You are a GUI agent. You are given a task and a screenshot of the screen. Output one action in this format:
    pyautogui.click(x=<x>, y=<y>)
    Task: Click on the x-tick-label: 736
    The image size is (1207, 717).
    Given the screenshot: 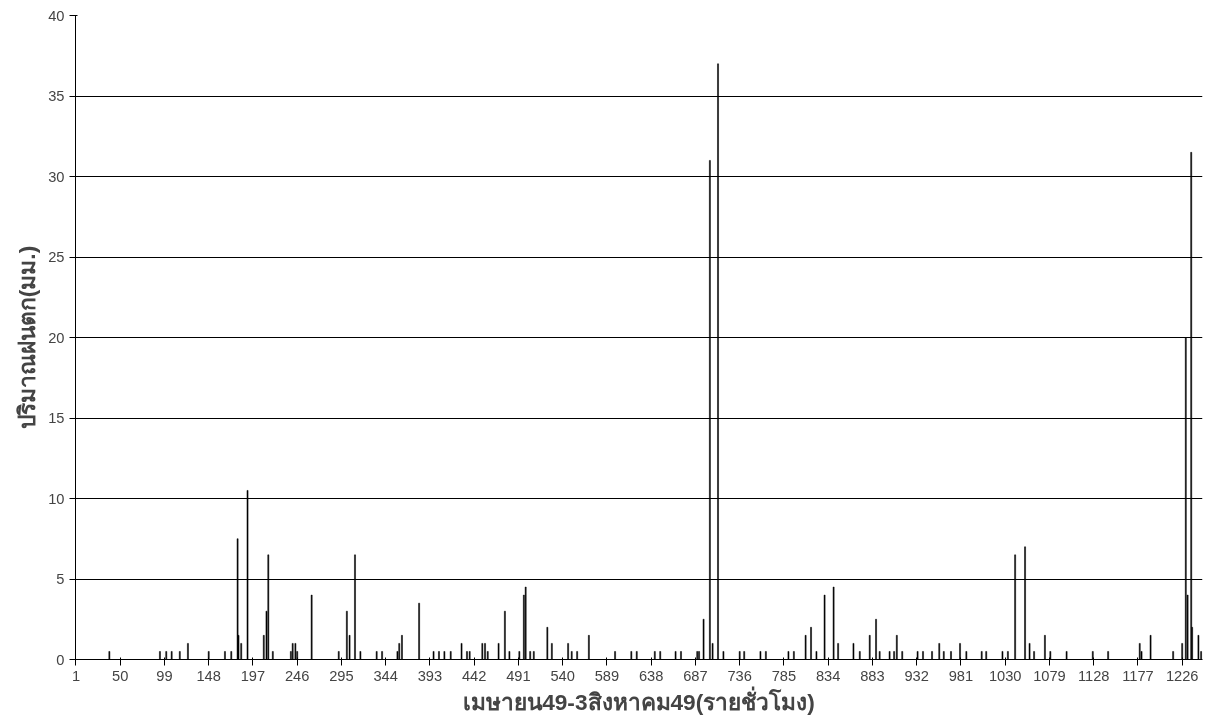 What is the action you would take?
    pyautogui.click(x=739, y=675)
    